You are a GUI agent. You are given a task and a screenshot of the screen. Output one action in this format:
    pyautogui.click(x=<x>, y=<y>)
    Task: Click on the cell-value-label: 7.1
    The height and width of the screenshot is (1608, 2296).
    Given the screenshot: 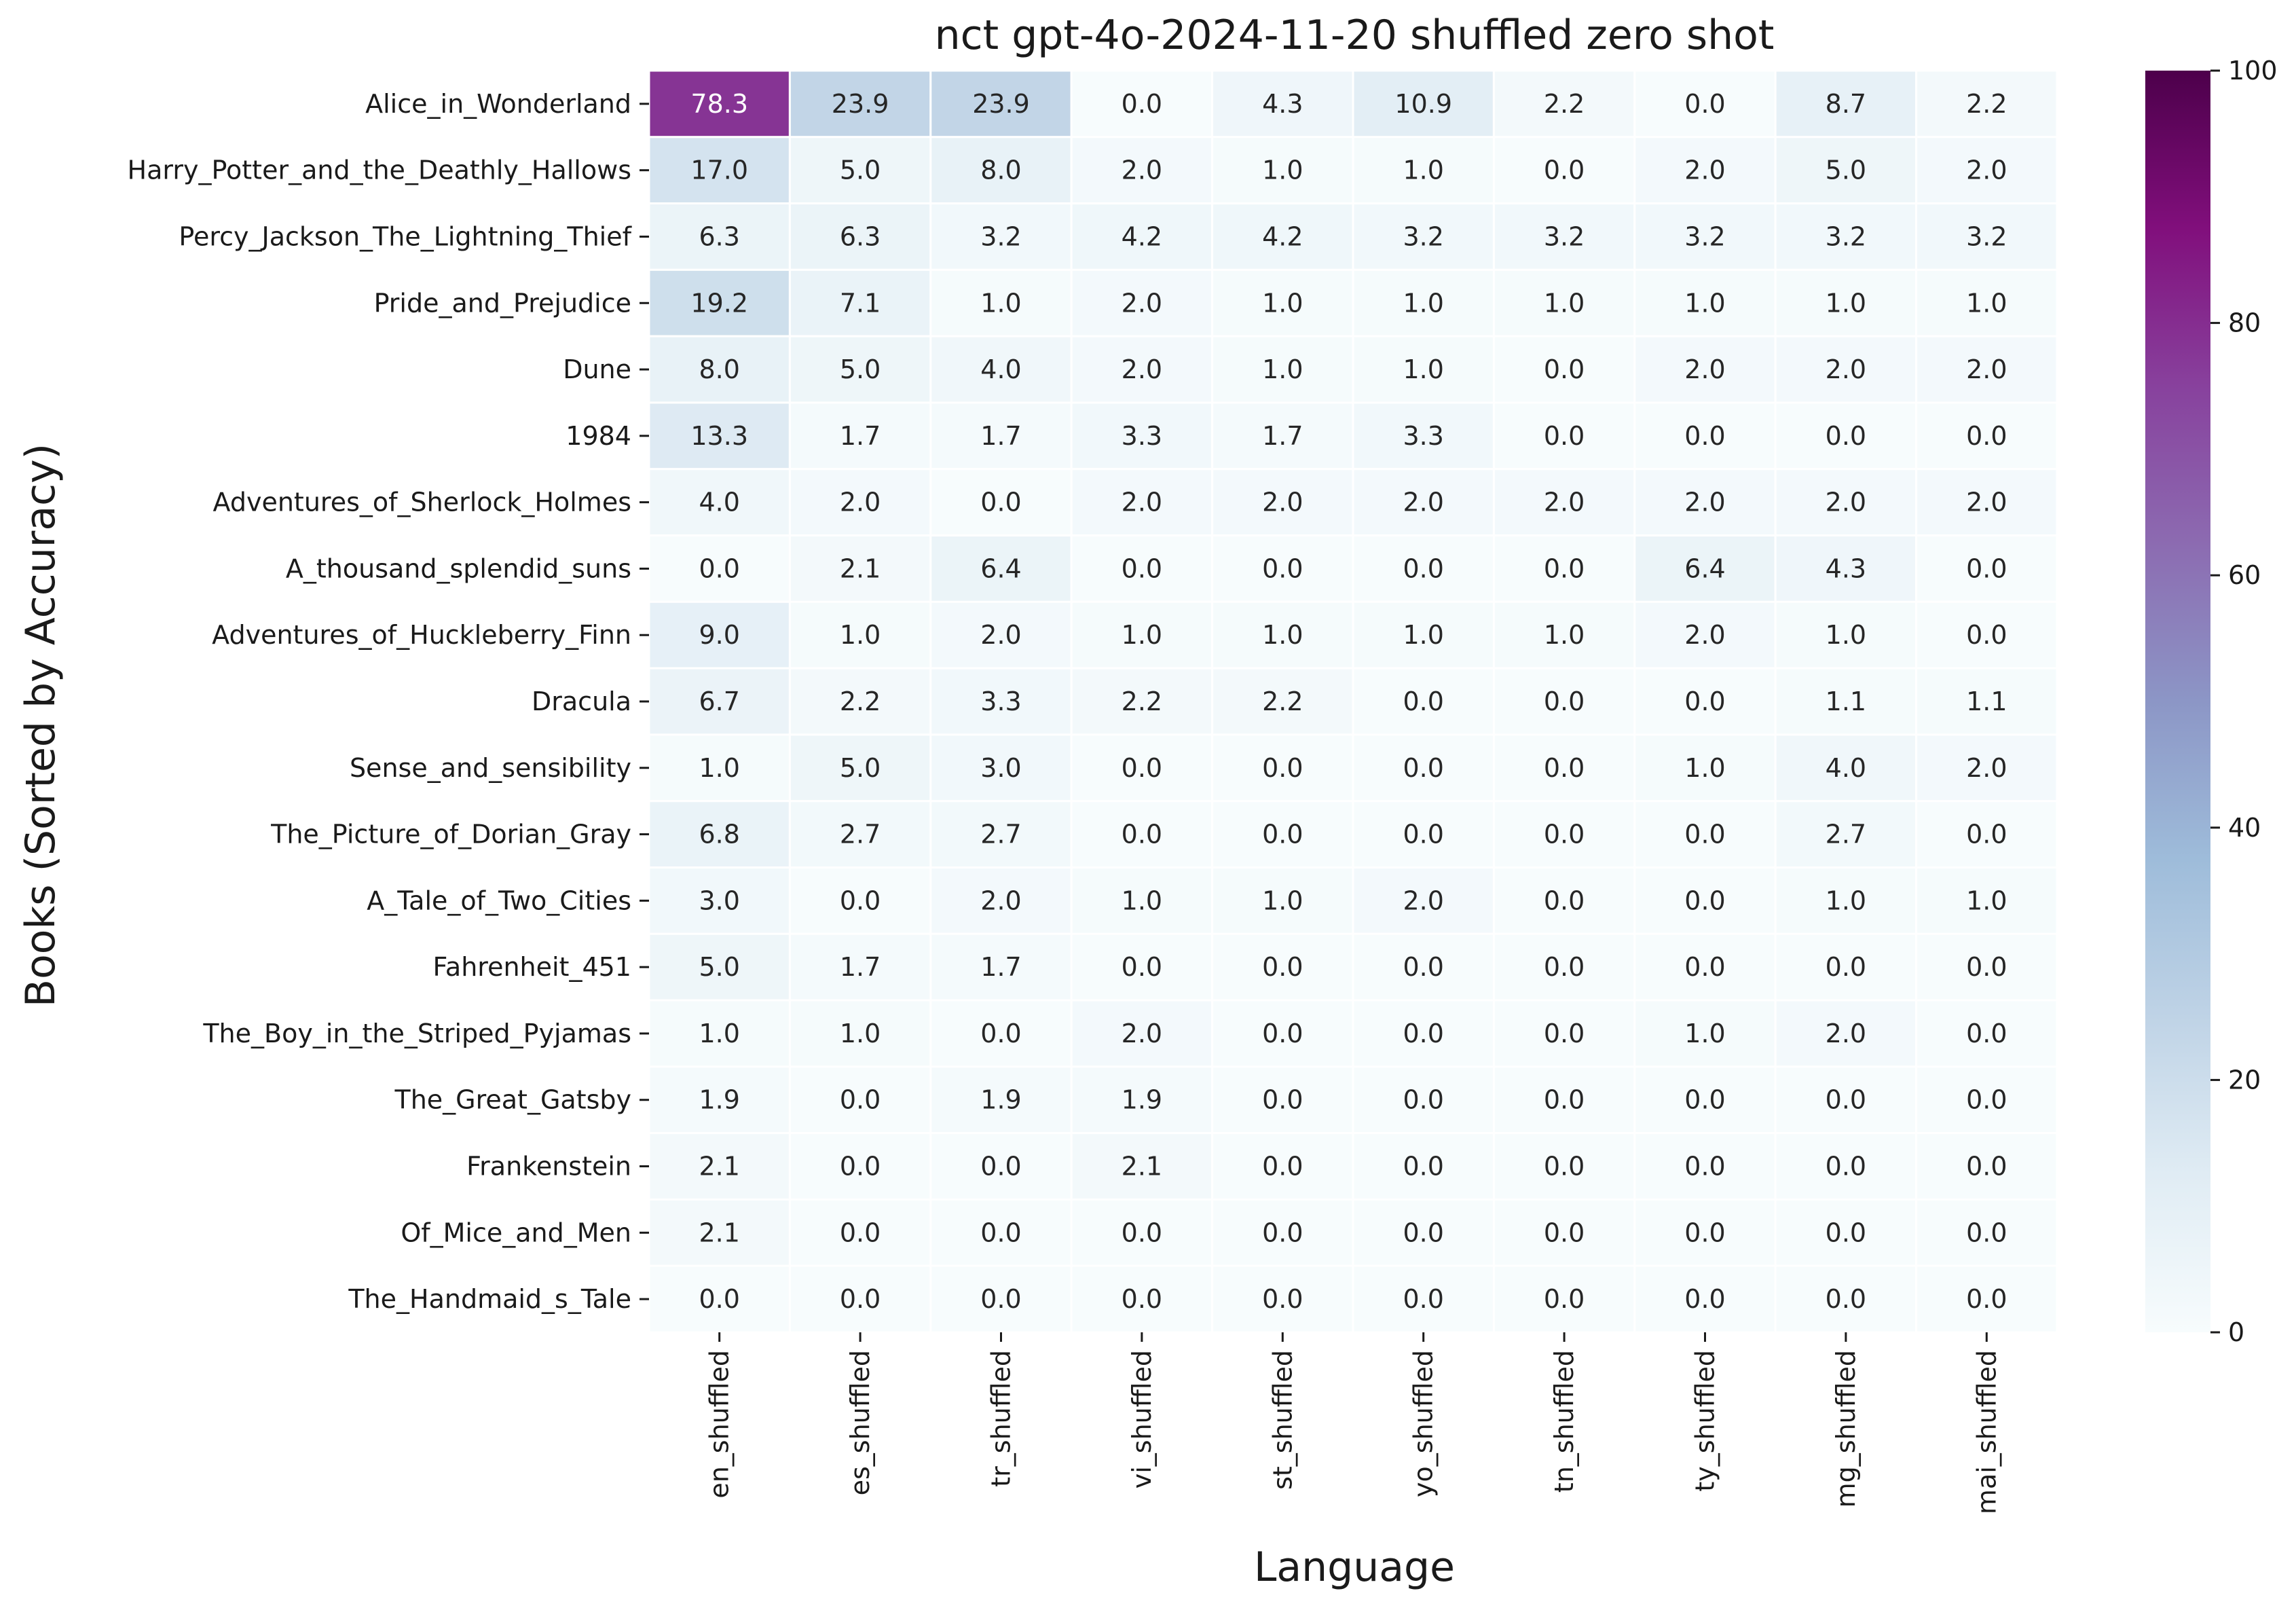 What is the action you would take?
    pyautogui.click(x=860, y=303)
    